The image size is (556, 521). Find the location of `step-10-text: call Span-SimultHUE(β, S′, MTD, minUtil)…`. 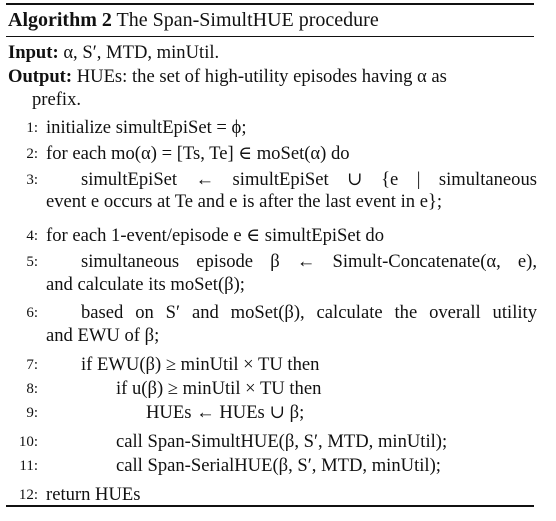

step-10-text: call Span-SimultHUE(β, S′, MTD, minUtil)… is located at coordinates (282, 441).